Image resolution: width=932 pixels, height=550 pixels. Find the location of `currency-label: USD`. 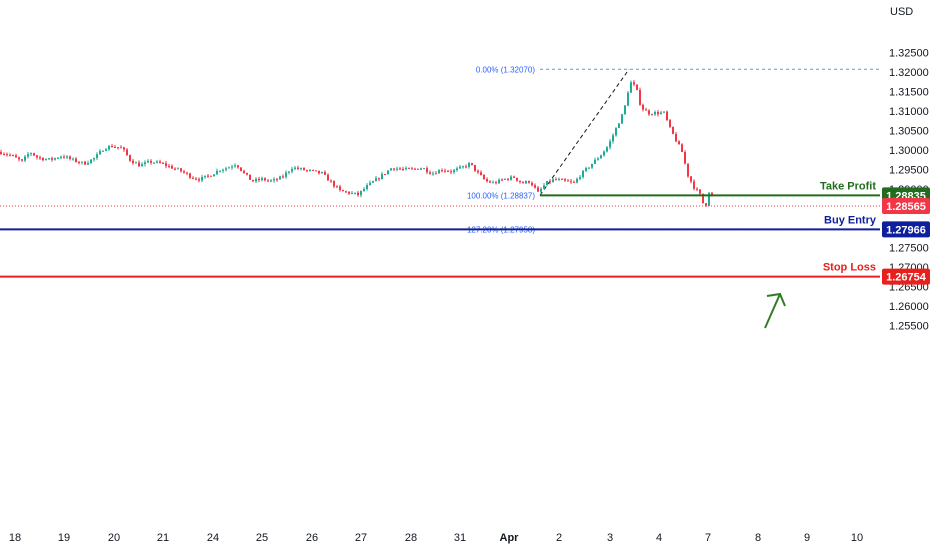

currency-label: USD is located at coordinates (901, 12).